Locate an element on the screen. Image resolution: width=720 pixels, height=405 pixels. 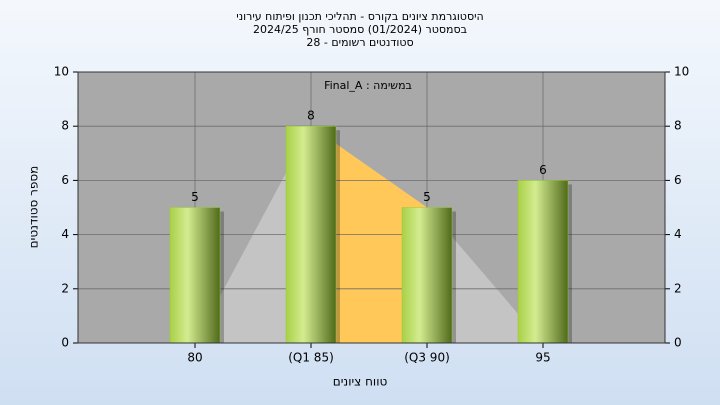
y-axis-label: מספר סטודנטים is located at coordinates (34, 207).